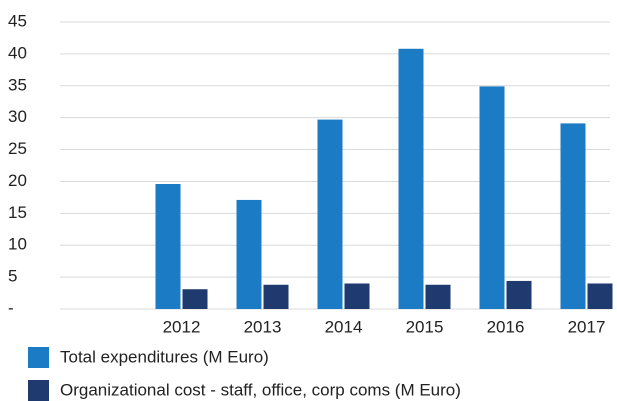  Describe the element at coordinates (263, 326) in the screenshot. I see `x-tick-label: 2013` at that location.